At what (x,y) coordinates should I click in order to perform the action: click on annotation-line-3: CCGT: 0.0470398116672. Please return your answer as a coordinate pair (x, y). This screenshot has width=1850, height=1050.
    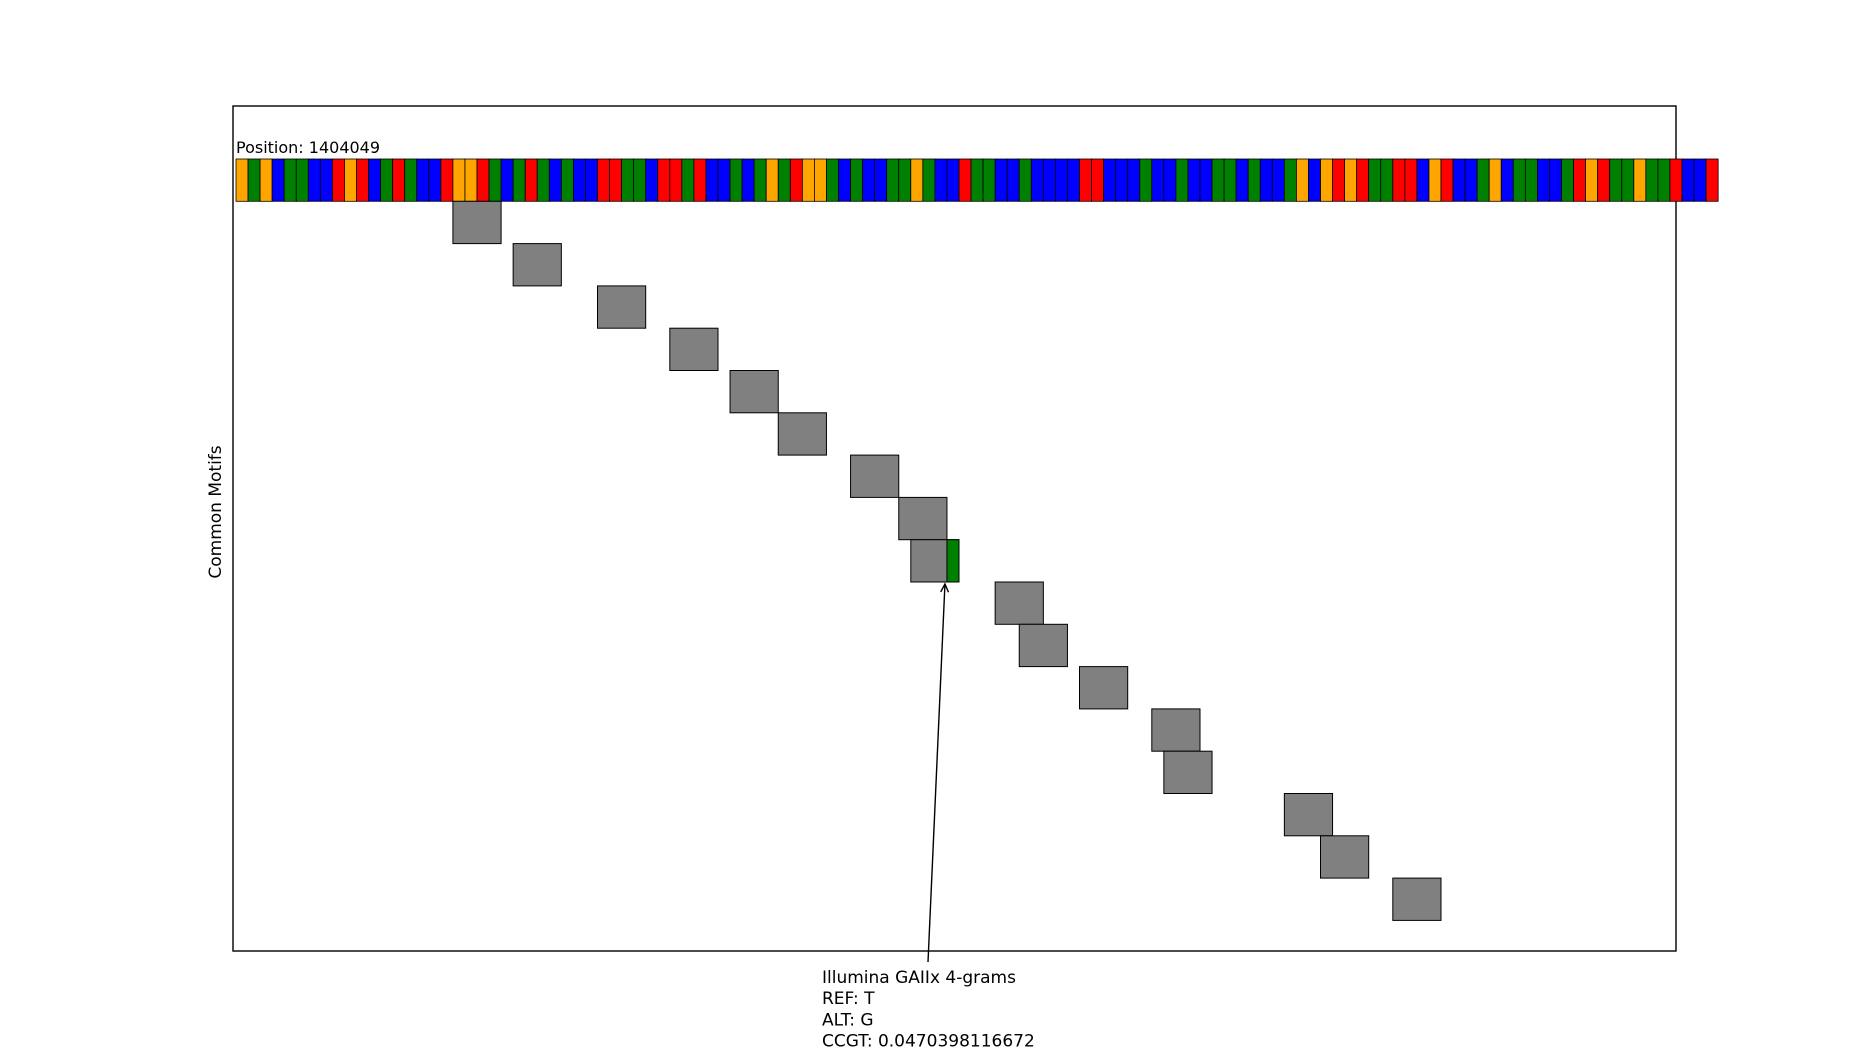
    Looking at the image, I should click on (928, 1041).